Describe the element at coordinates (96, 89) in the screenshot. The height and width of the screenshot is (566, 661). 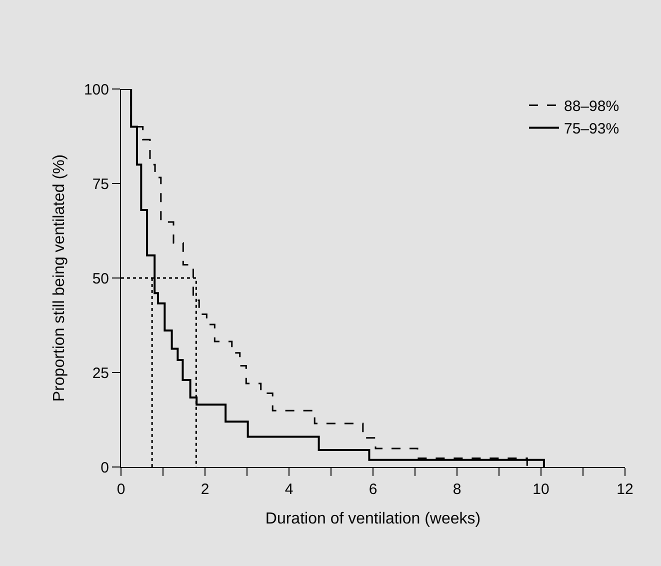
I see `y-tick-label: 100` at that location.